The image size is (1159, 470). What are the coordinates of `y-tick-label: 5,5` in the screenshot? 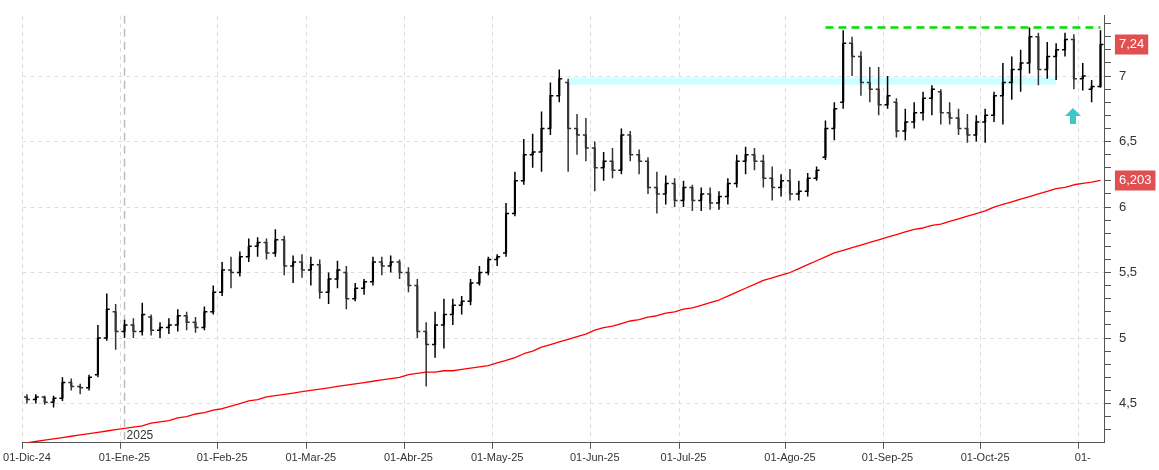 It's located at (1128, 272).